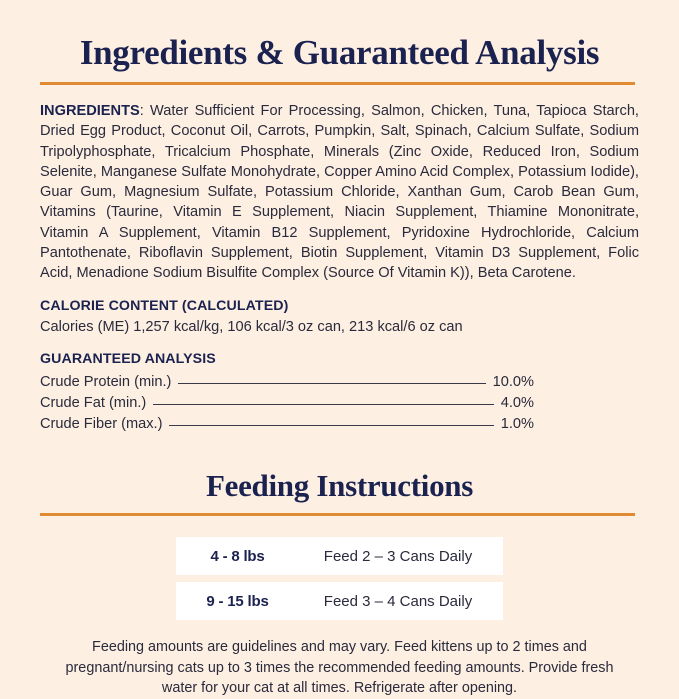  What do you see at coordinates (101, 424) in the screenshot?
I see `nutrient-name: Crude Fiber (max.)` at bounding box center [101, 424].